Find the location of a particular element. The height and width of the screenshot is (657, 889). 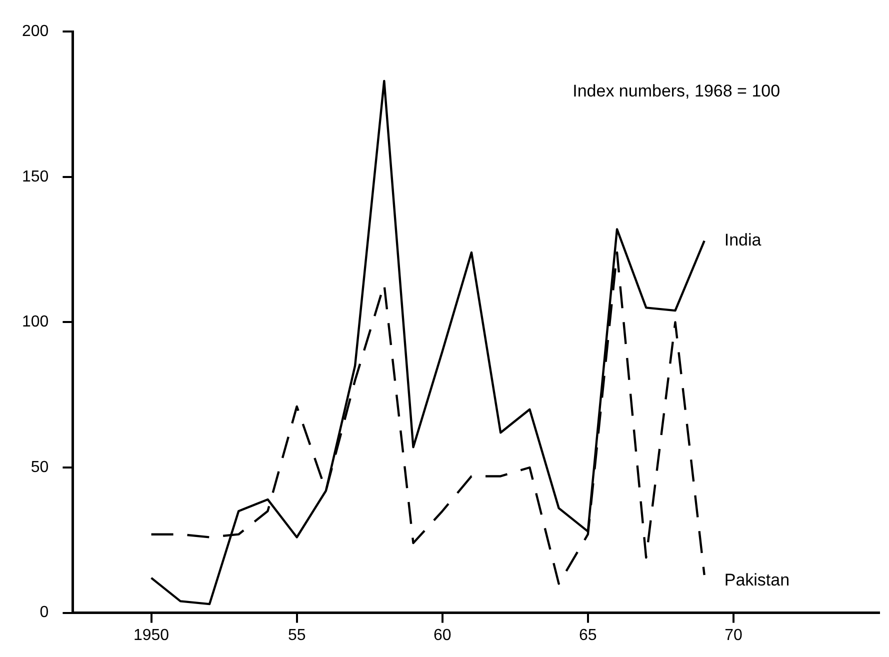

x-tick-label: 60 is located at coordinates (442, 635).